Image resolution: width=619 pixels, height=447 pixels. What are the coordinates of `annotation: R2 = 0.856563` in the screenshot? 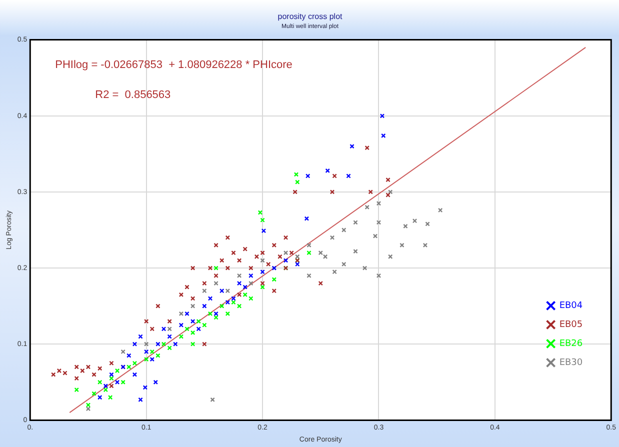 It's located at (133, 94).